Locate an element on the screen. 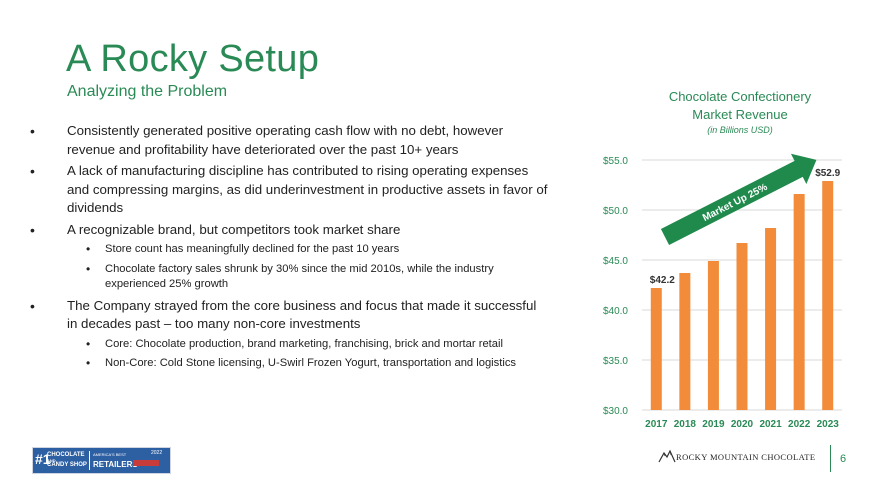 The width and height of the screenshot is (880, 495). award-line1: CHOCOLATE AND is located at coordinates (66, 458).